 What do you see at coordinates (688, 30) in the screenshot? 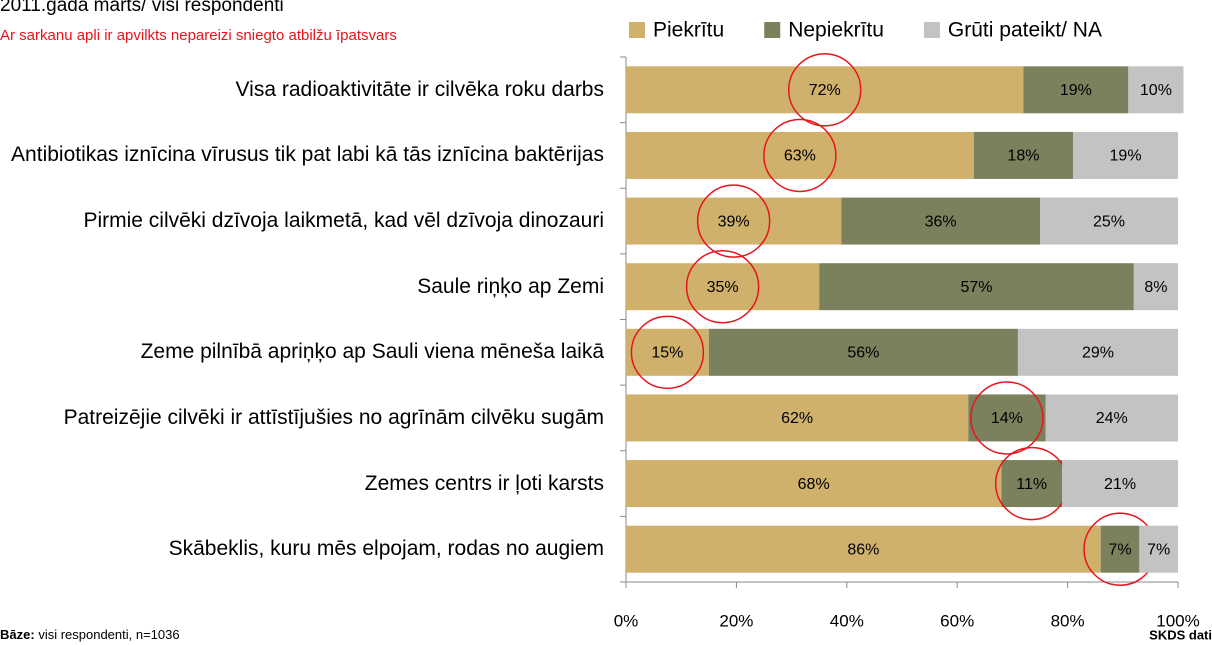
I see `legend-label: Piekrītu` at bounding box center [688, 30].